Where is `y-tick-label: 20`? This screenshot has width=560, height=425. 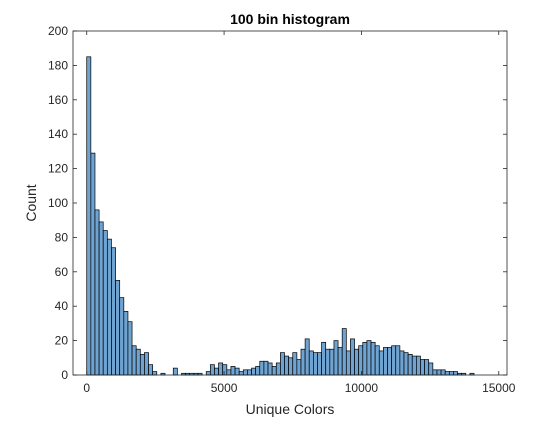
y-tick-label: 20 is located at coordinates (62, 341).